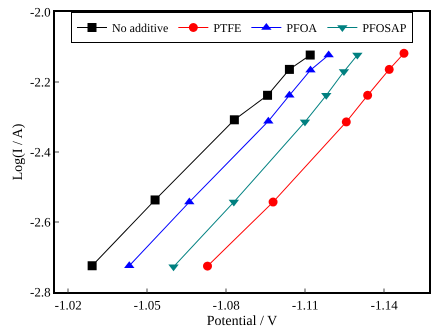  Describe the element at coordinates (242, 322) in the screenshot. I see `x-axis-title: Potential / V` at that location.